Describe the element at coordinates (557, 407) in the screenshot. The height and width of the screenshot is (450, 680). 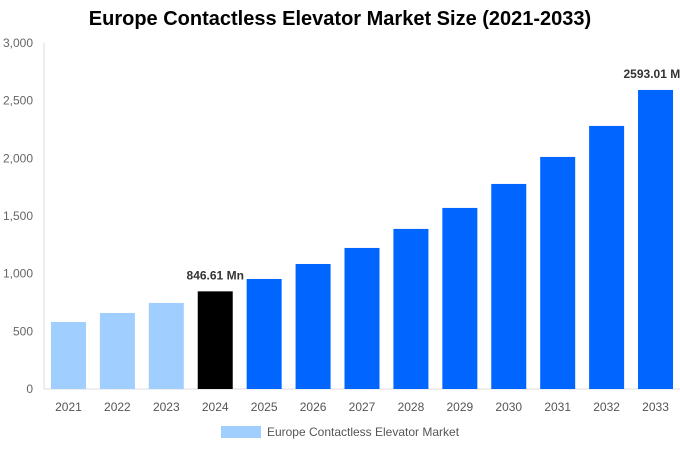
I see `x-tick-label: 2031` at that location.